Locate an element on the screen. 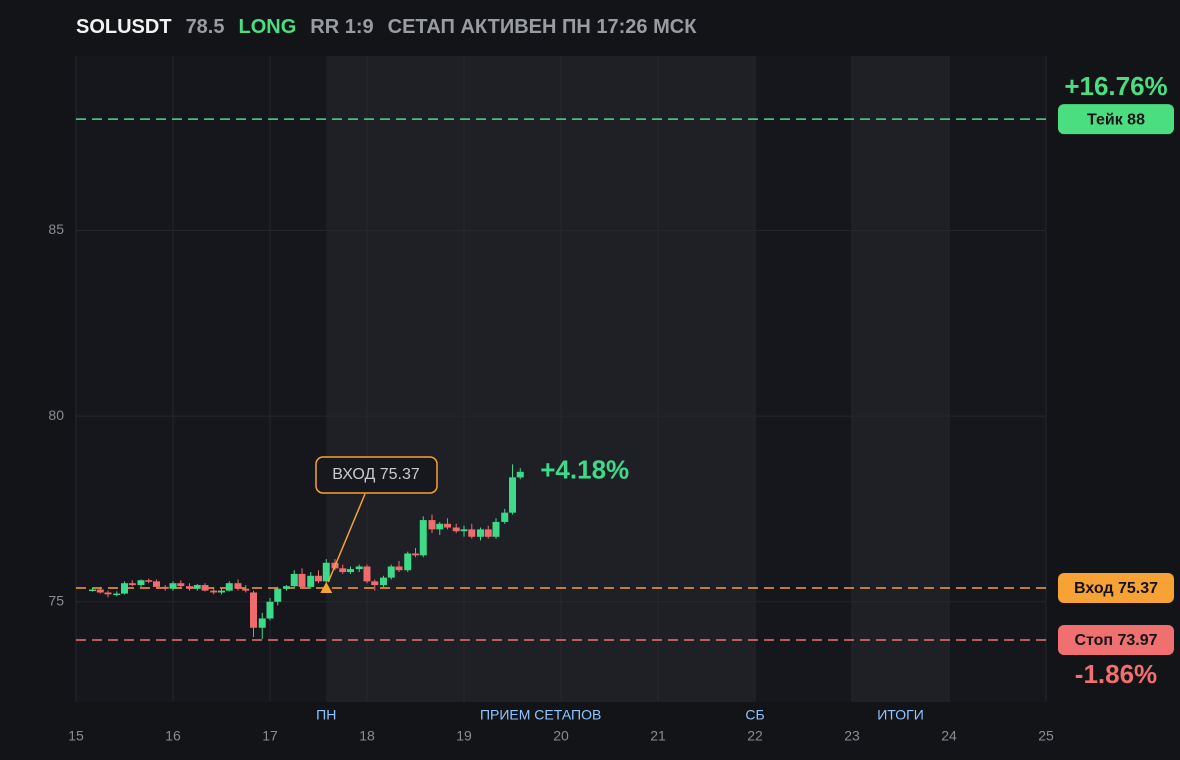 The height and width of the screenshot is (760, 1180). status: СЕТАП АКТИВЕН ПН 17:26 МСК is located at coordinates (542, 27).